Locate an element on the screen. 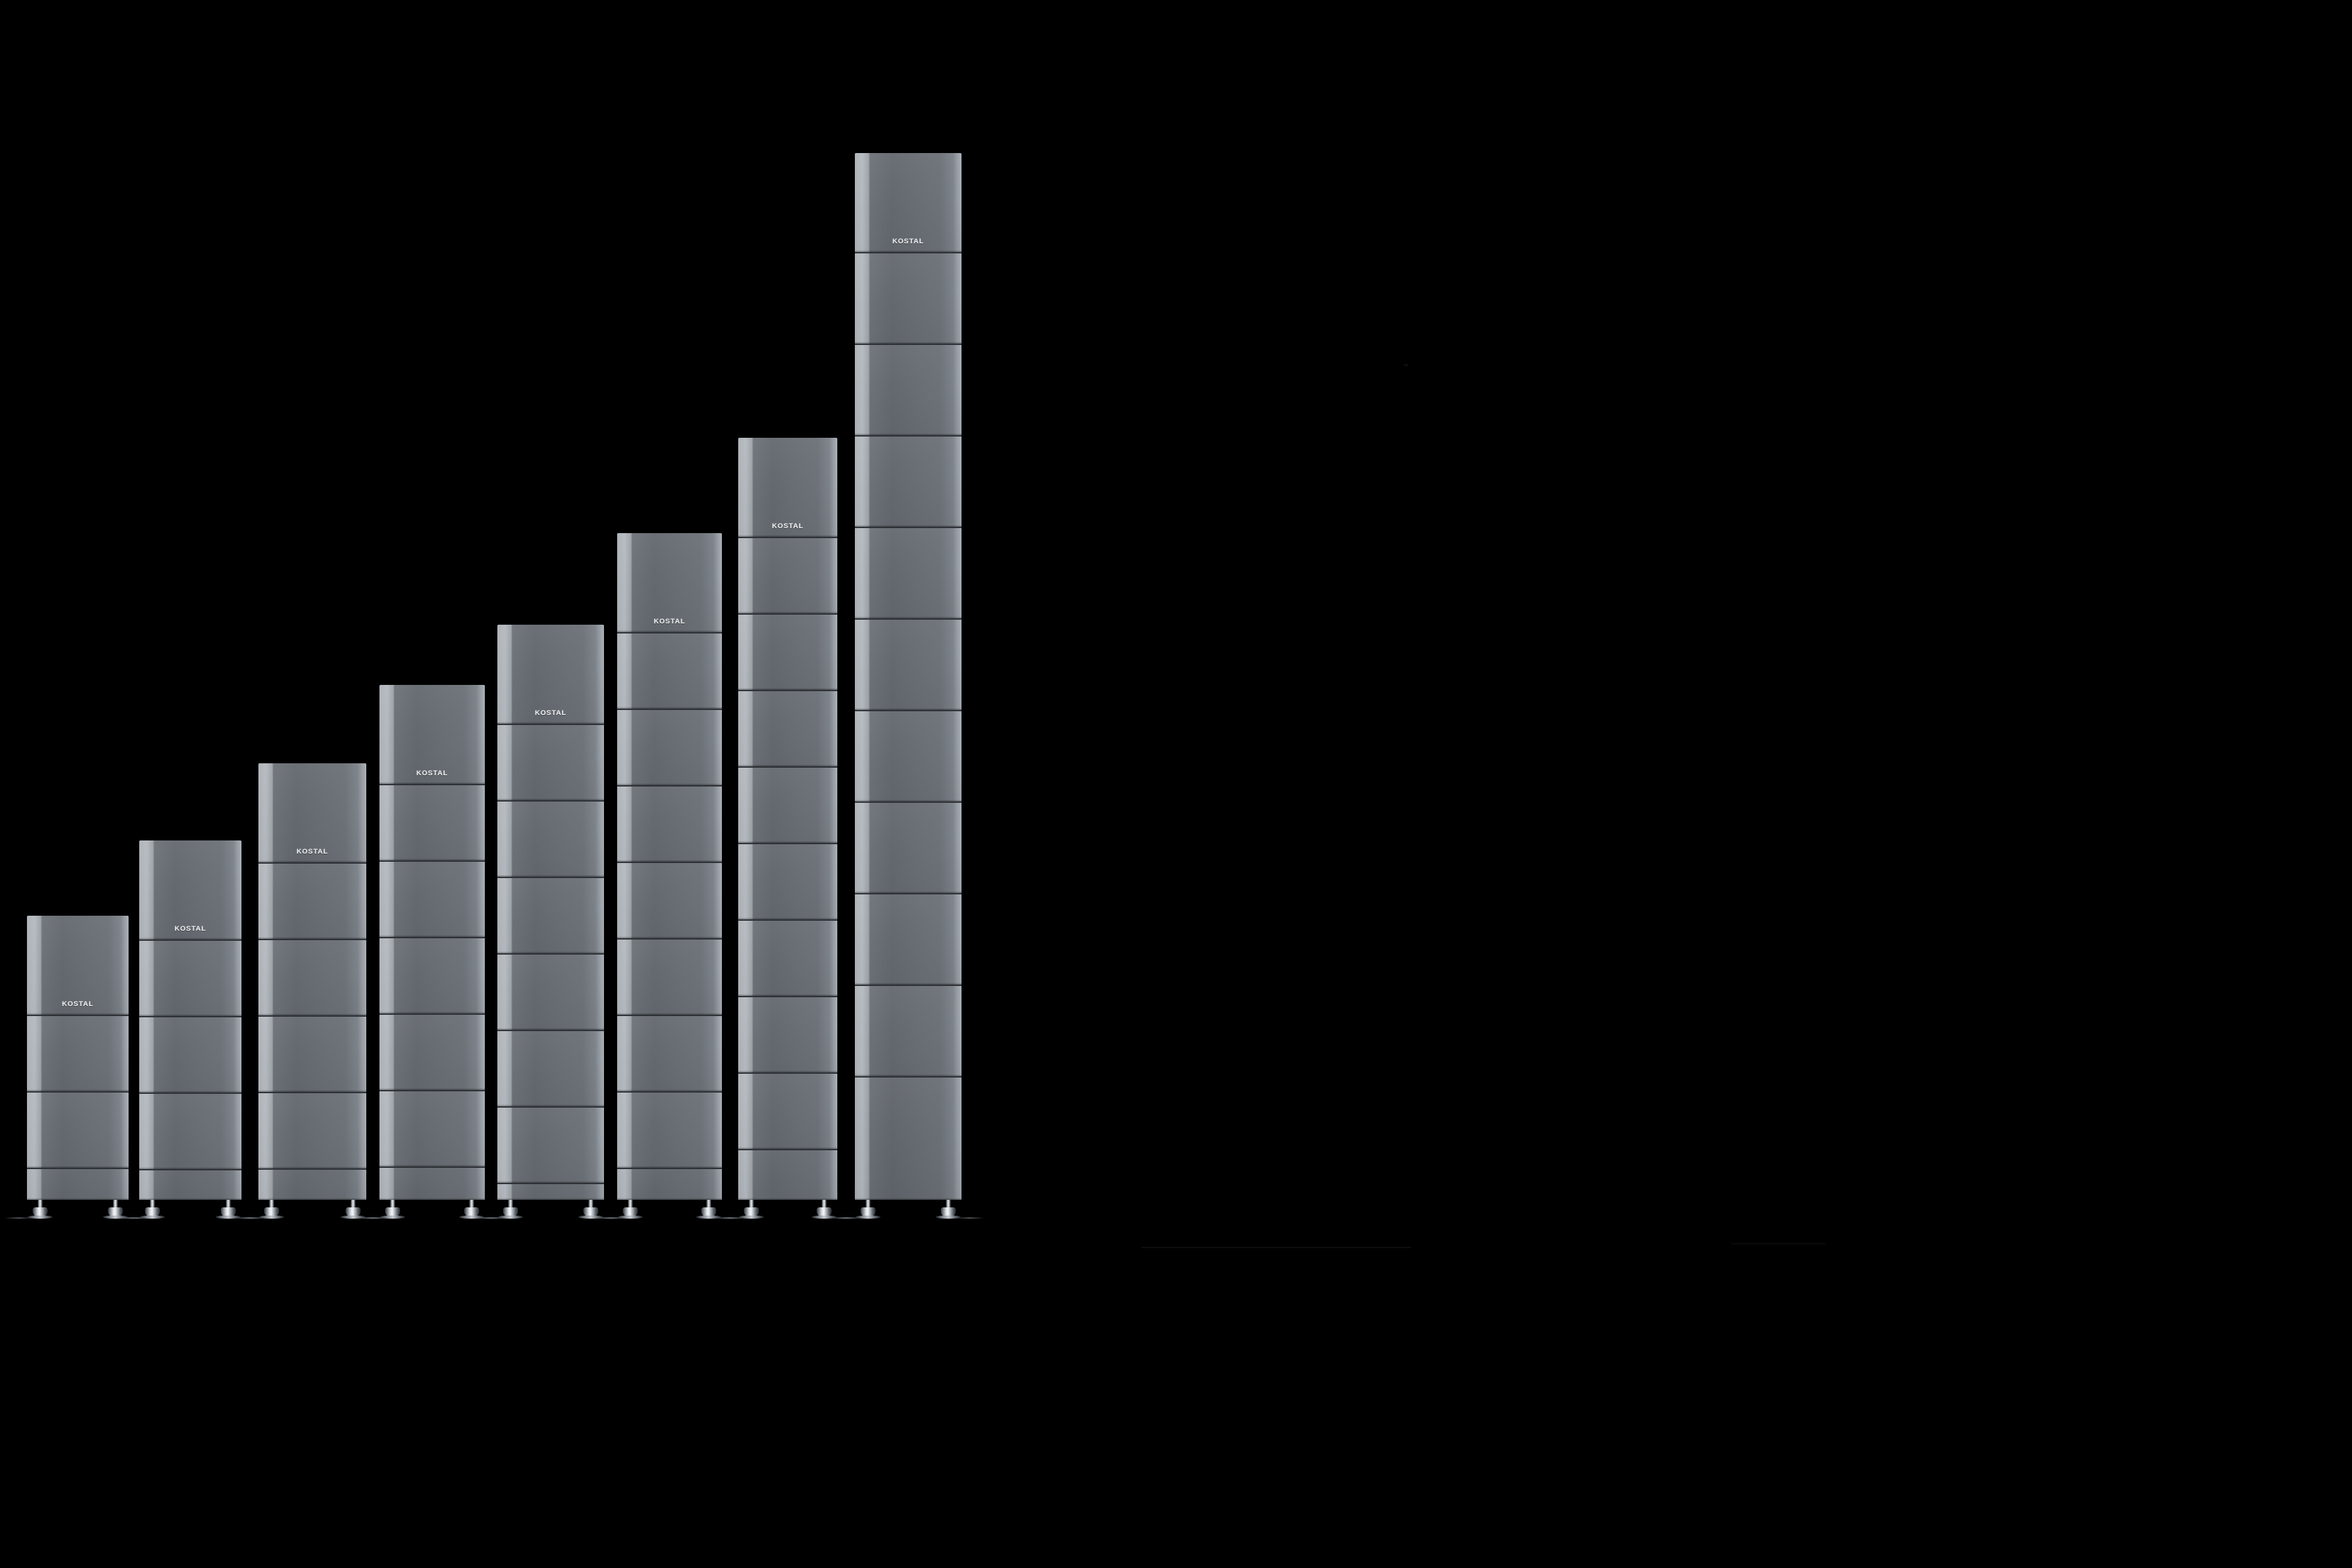 The height and width of the screenshot is (1568, 2352). top-module-8: KOSTAL is located at coordinates (908, 202).